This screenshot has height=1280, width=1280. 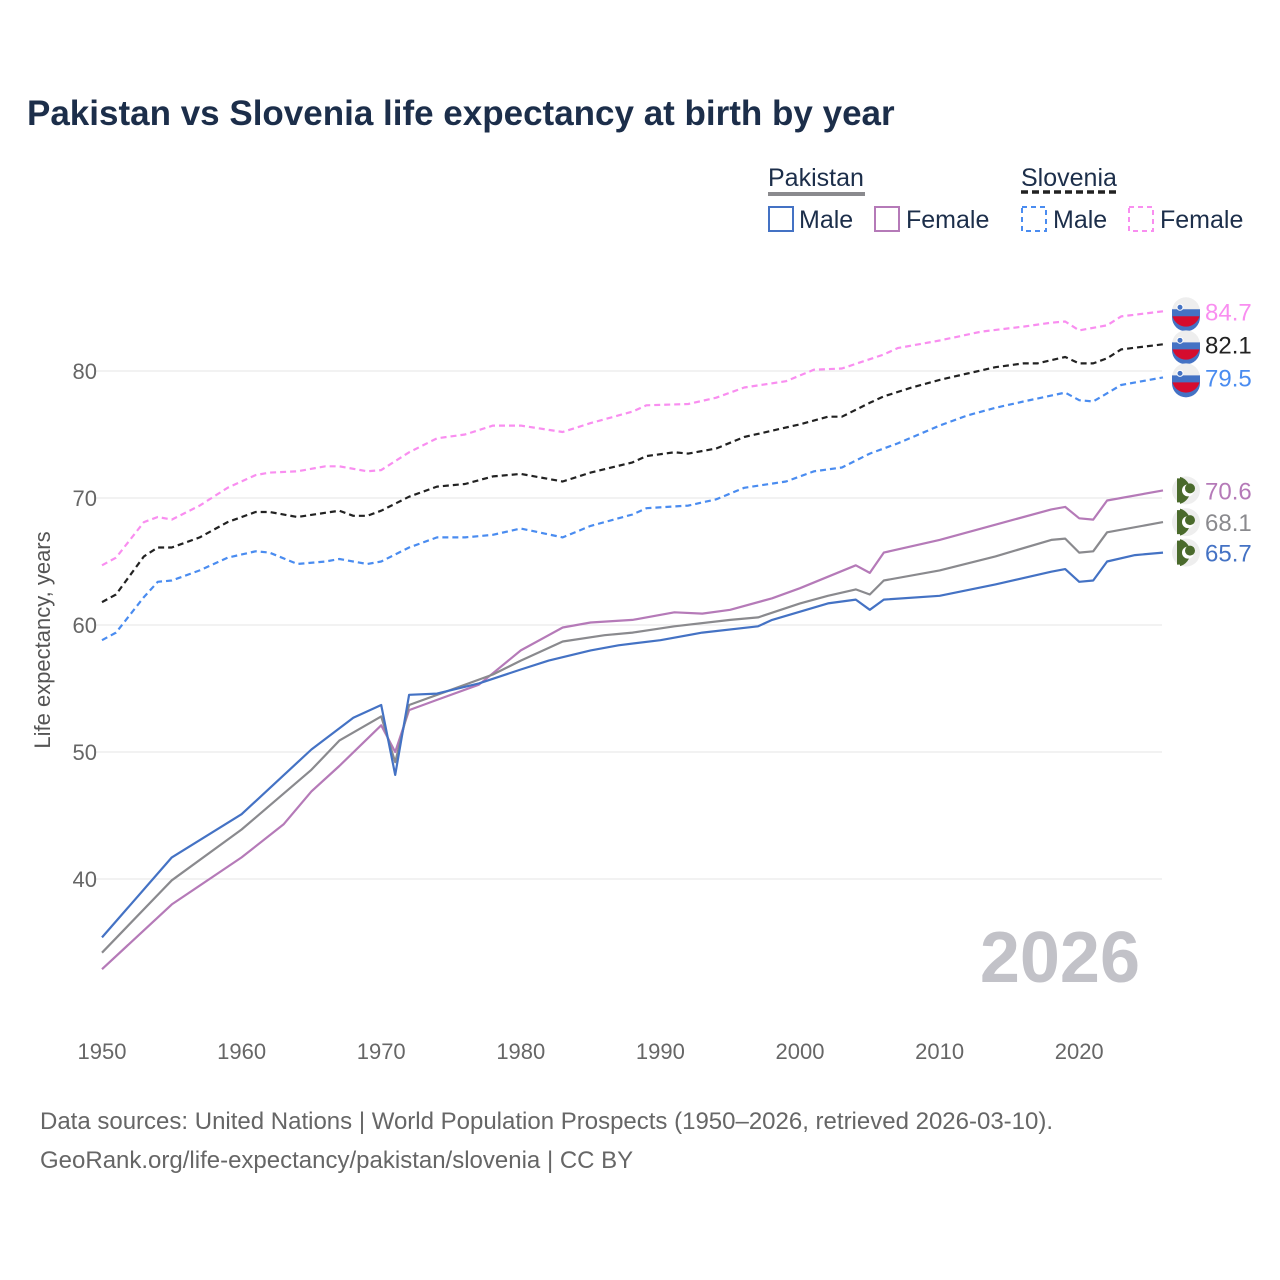 I want to click on y-tick-label: 50, so click(x=85, y=752).